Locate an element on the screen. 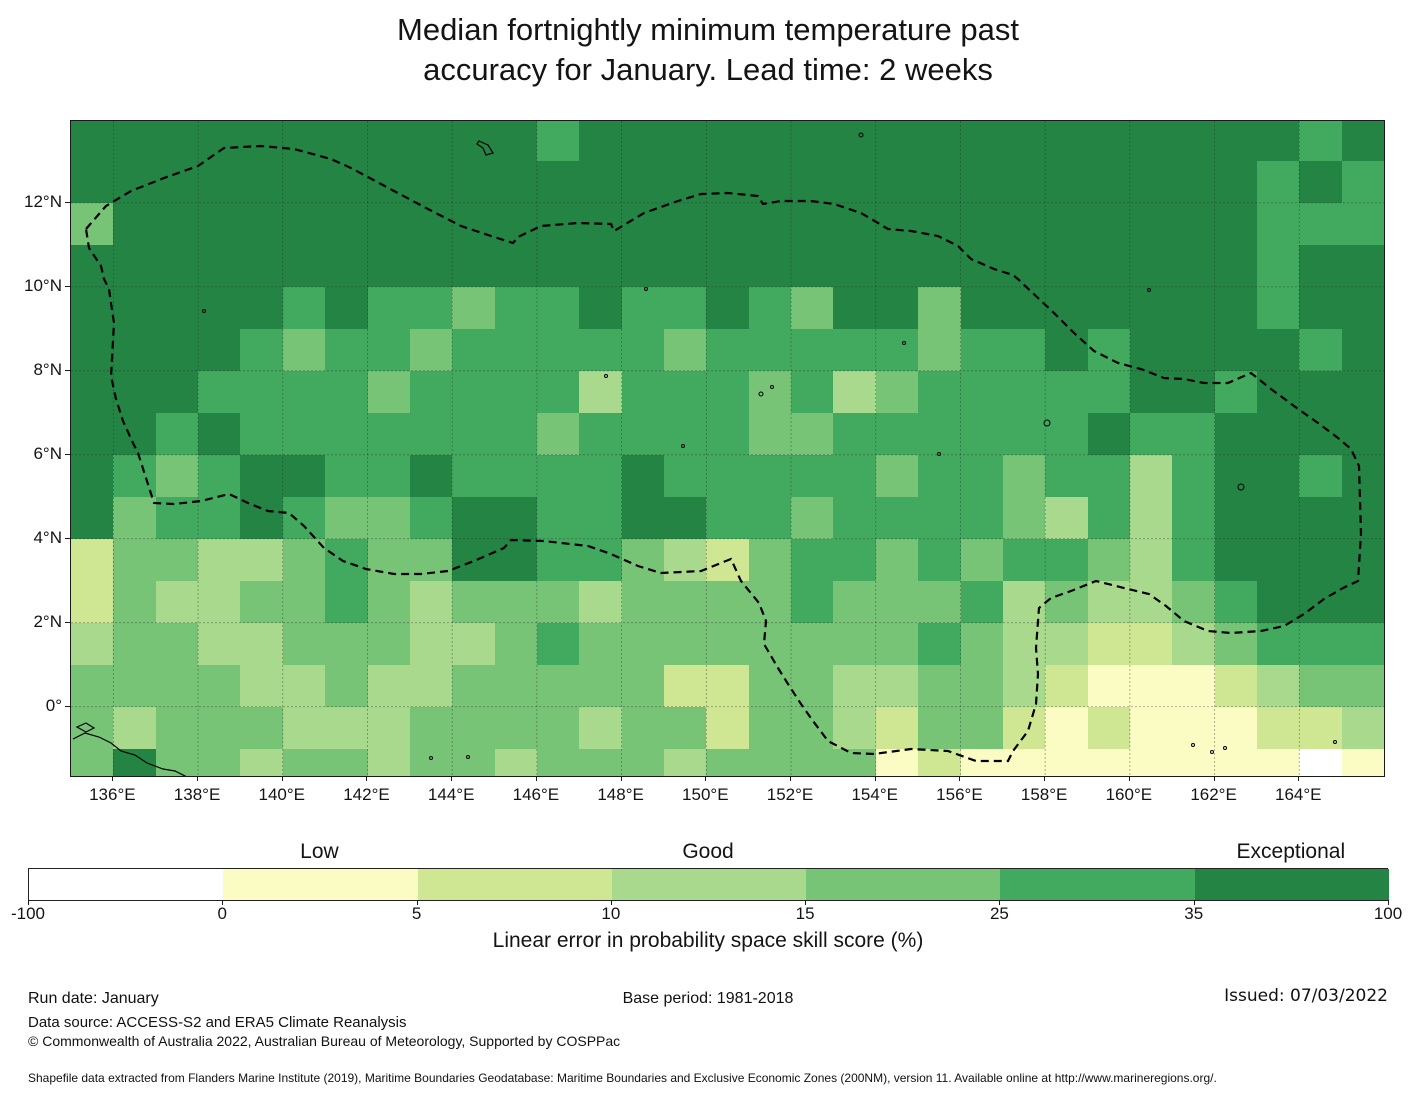  colorbar-category-label: Low is located at coordinates (319, 851).